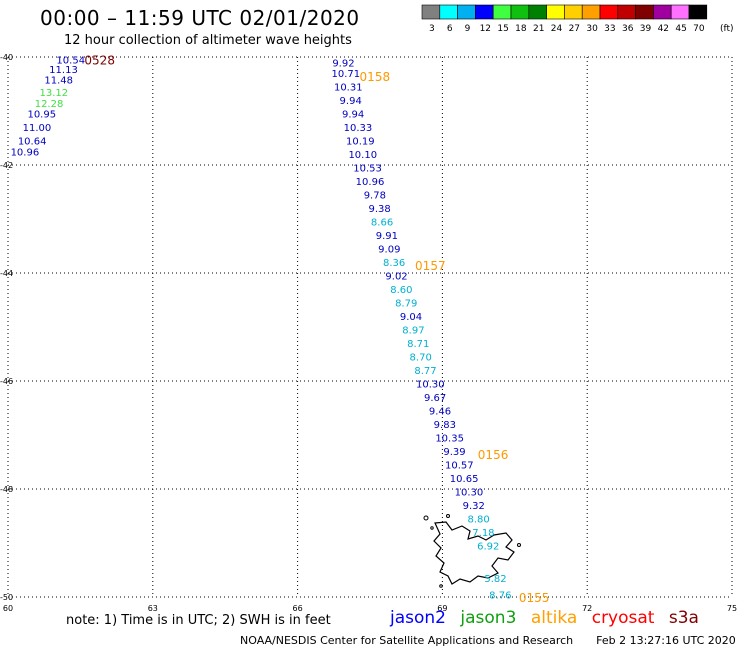 This screenshot has width=740, height=650. What do you see at coordinates (200, 18) in the screenshot?
I see `chart-title: 00:00 – 11:59 UTC 02/01/2020` at bounding box center [200, 18].